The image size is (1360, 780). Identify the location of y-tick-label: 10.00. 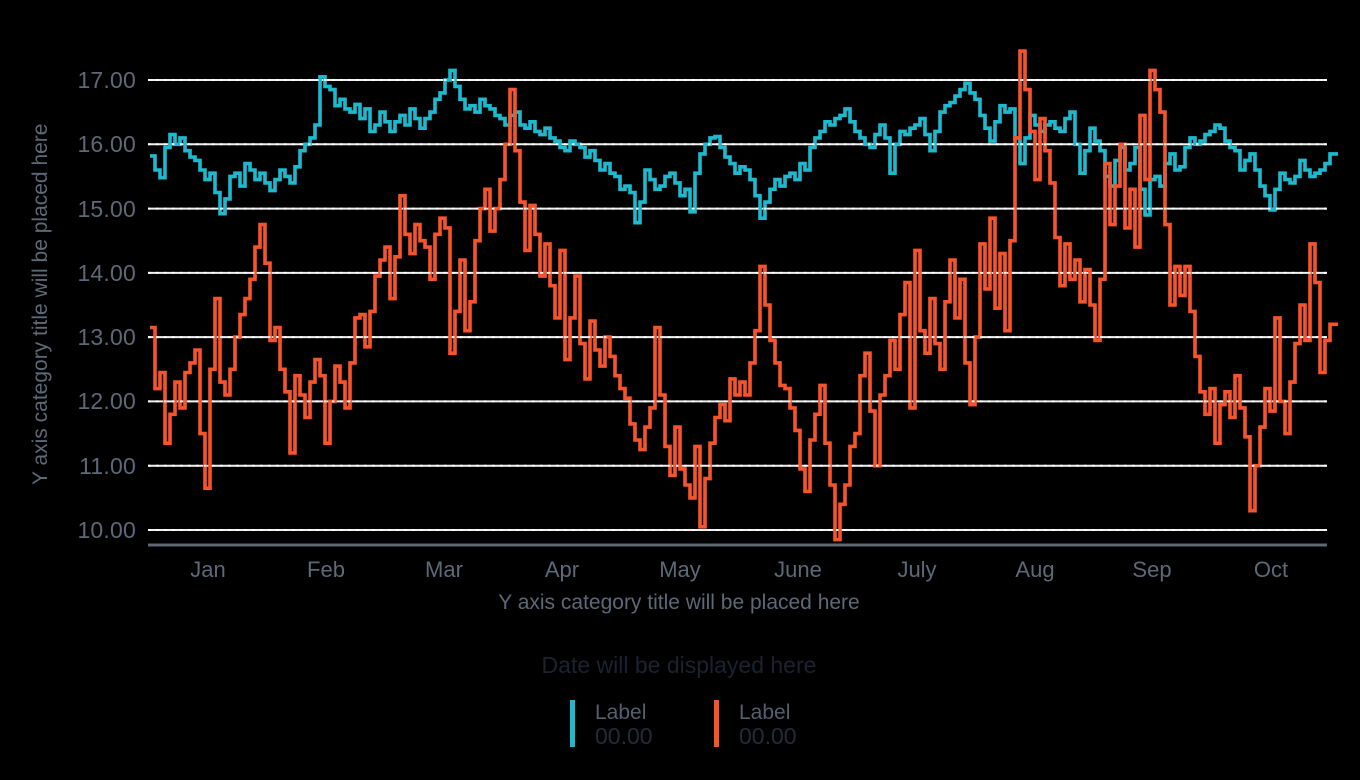
(106, 530).